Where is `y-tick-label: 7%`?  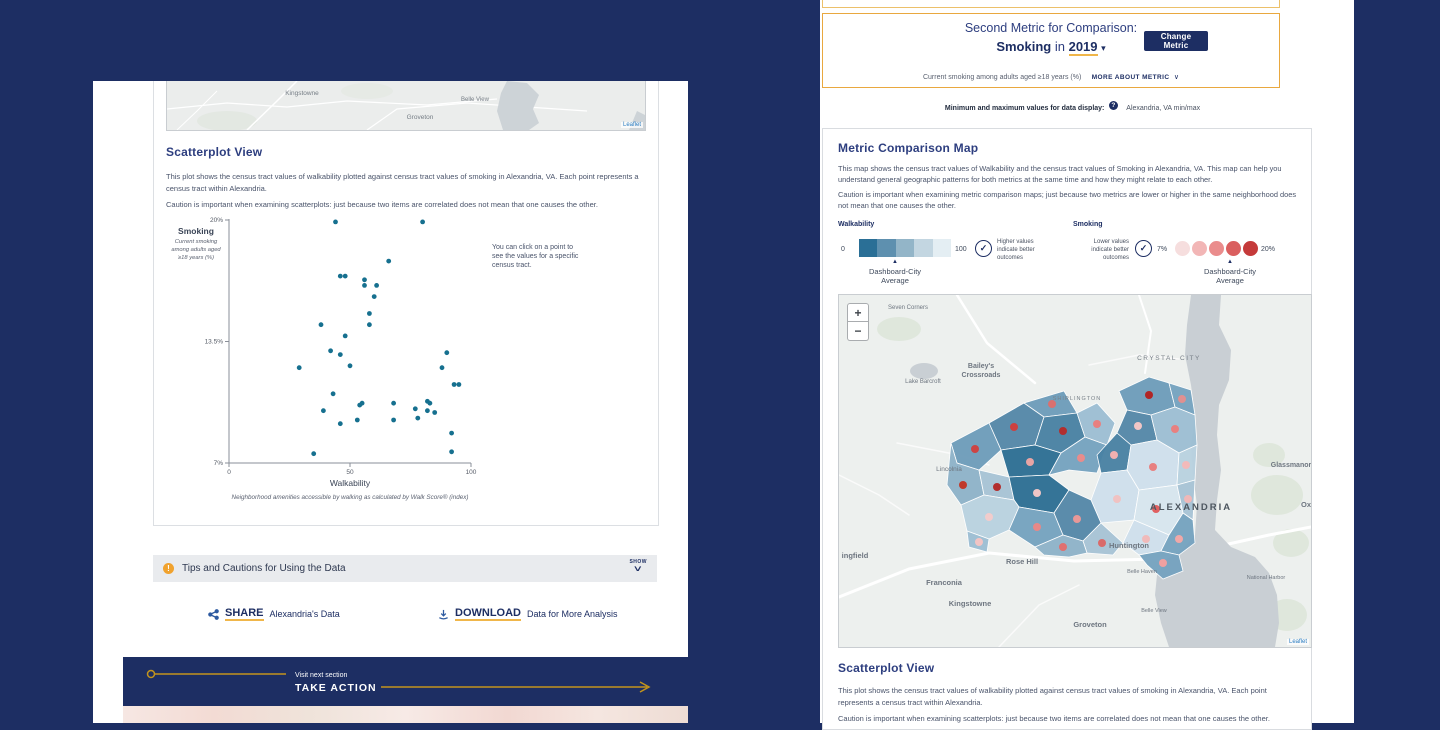 y-tick-label: 7% is located at coordinates (219, 463).